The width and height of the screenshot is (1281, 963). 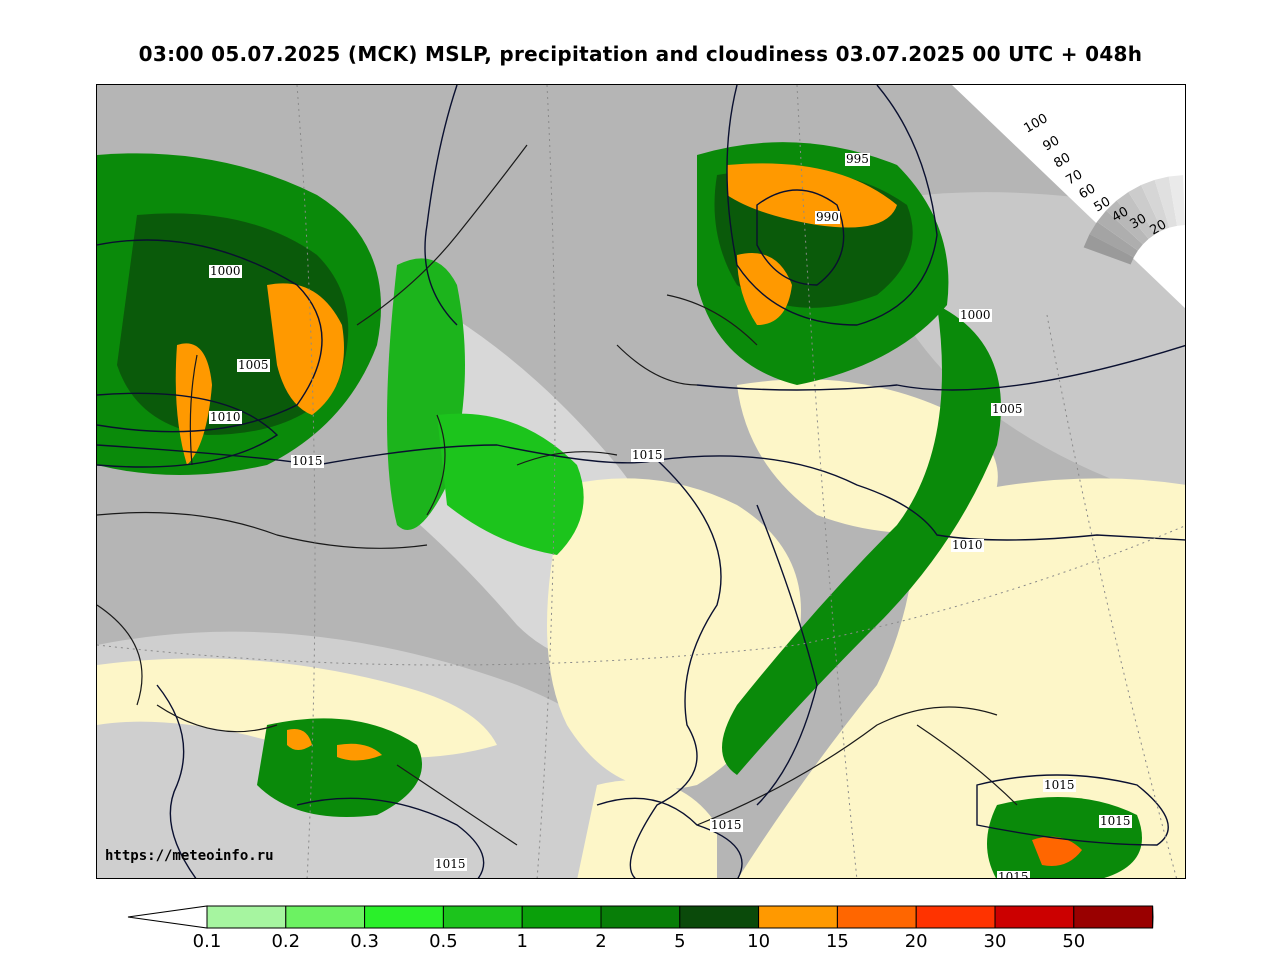 I want to click on colorbar-tick-label: 0.1, so click(x=207, y=941).